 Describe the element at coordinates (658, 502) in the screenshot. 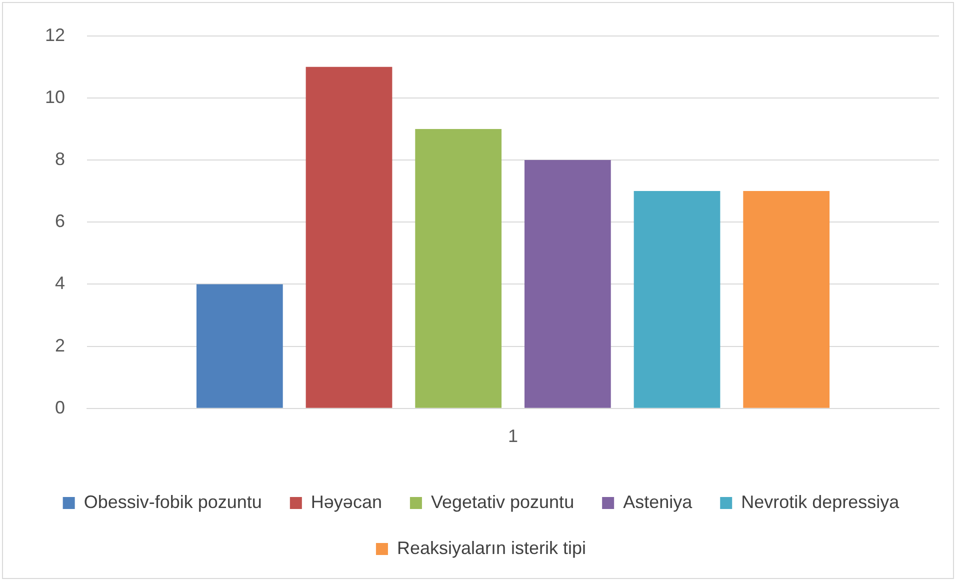

I see `legend-label: Asteniya` at that location.